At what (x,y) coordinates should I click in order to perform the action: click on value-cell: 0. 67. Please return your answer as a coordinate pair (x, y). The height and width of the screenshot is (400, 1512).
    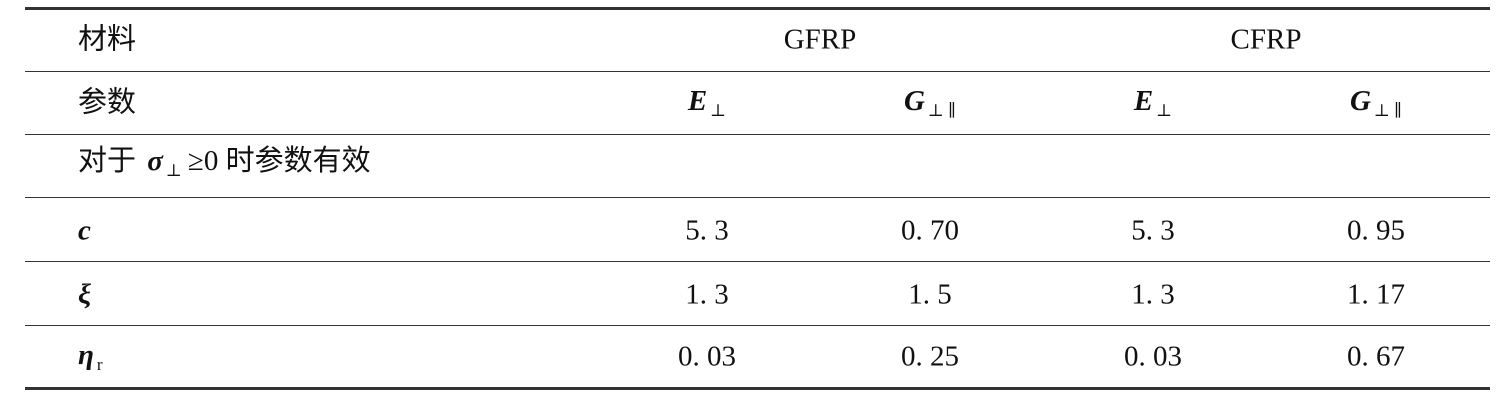
    Looking at the image, I should click on (1376, 356).